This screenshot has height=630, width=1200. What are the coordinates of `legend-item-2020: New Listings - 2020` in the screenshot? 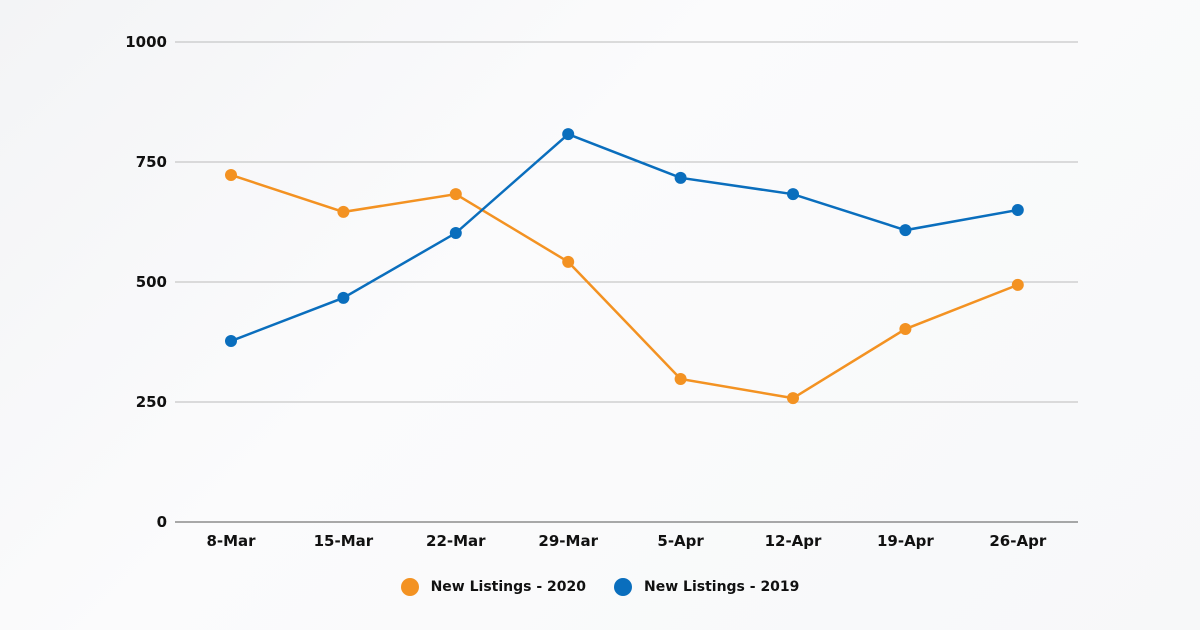 It's located at (493, 587).